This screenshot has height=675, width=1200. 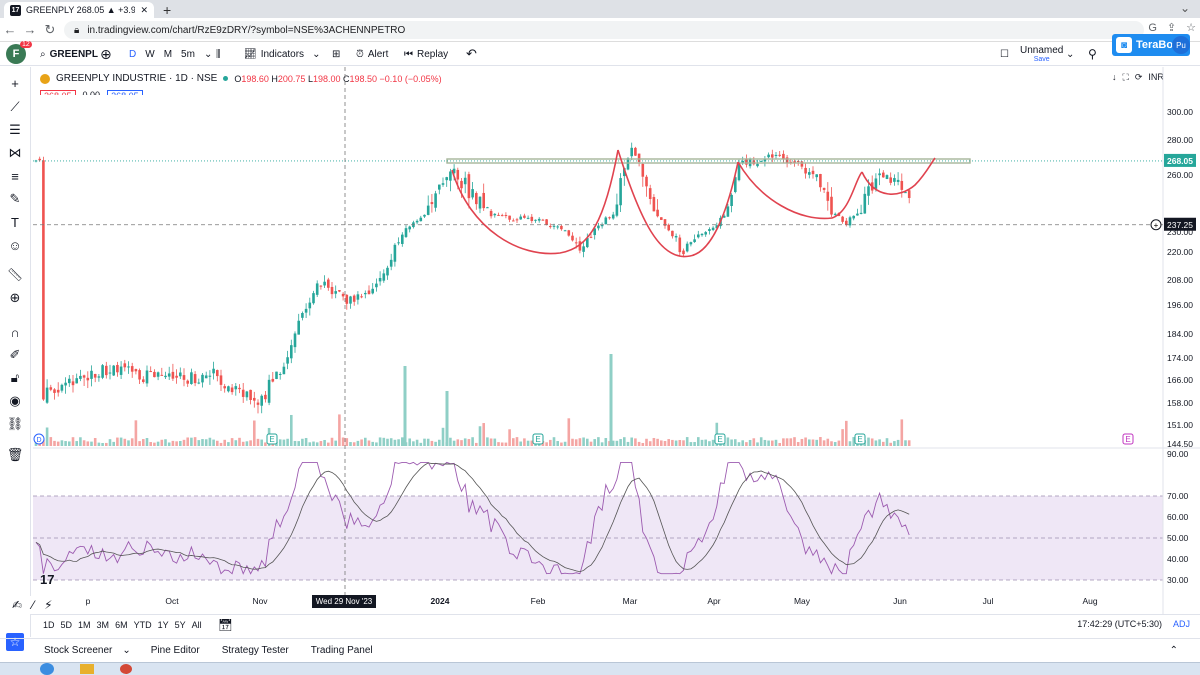 I want to click on interval-d: D, so click(x=133, y=54).